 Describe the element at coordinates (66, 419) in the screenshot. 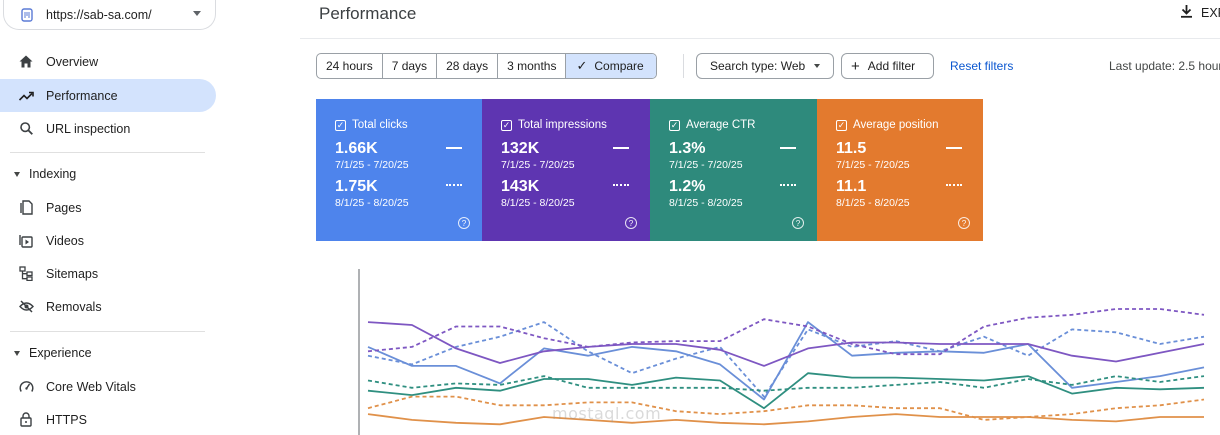

I see `sidebar-item-label: HTTPS` at that location.